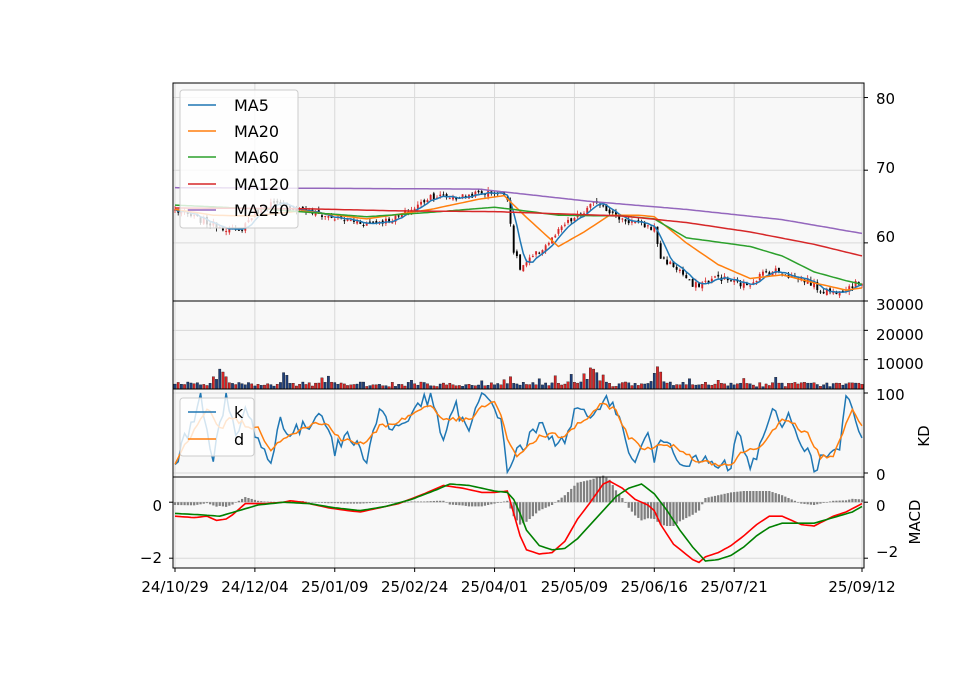 This screenshot has height=694, width=960. What do you see at coordinates (414, 587) in the screenshot?
I see `x-tick-label: 25/02/24` at bounding box center [414, 587].